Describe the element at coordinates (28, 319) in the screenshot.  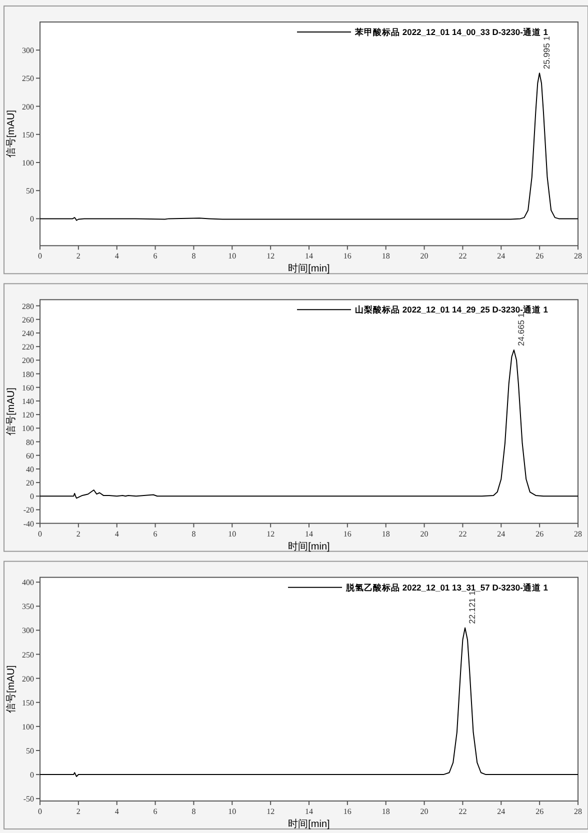
I see `y-tick-label: 260` at that location.